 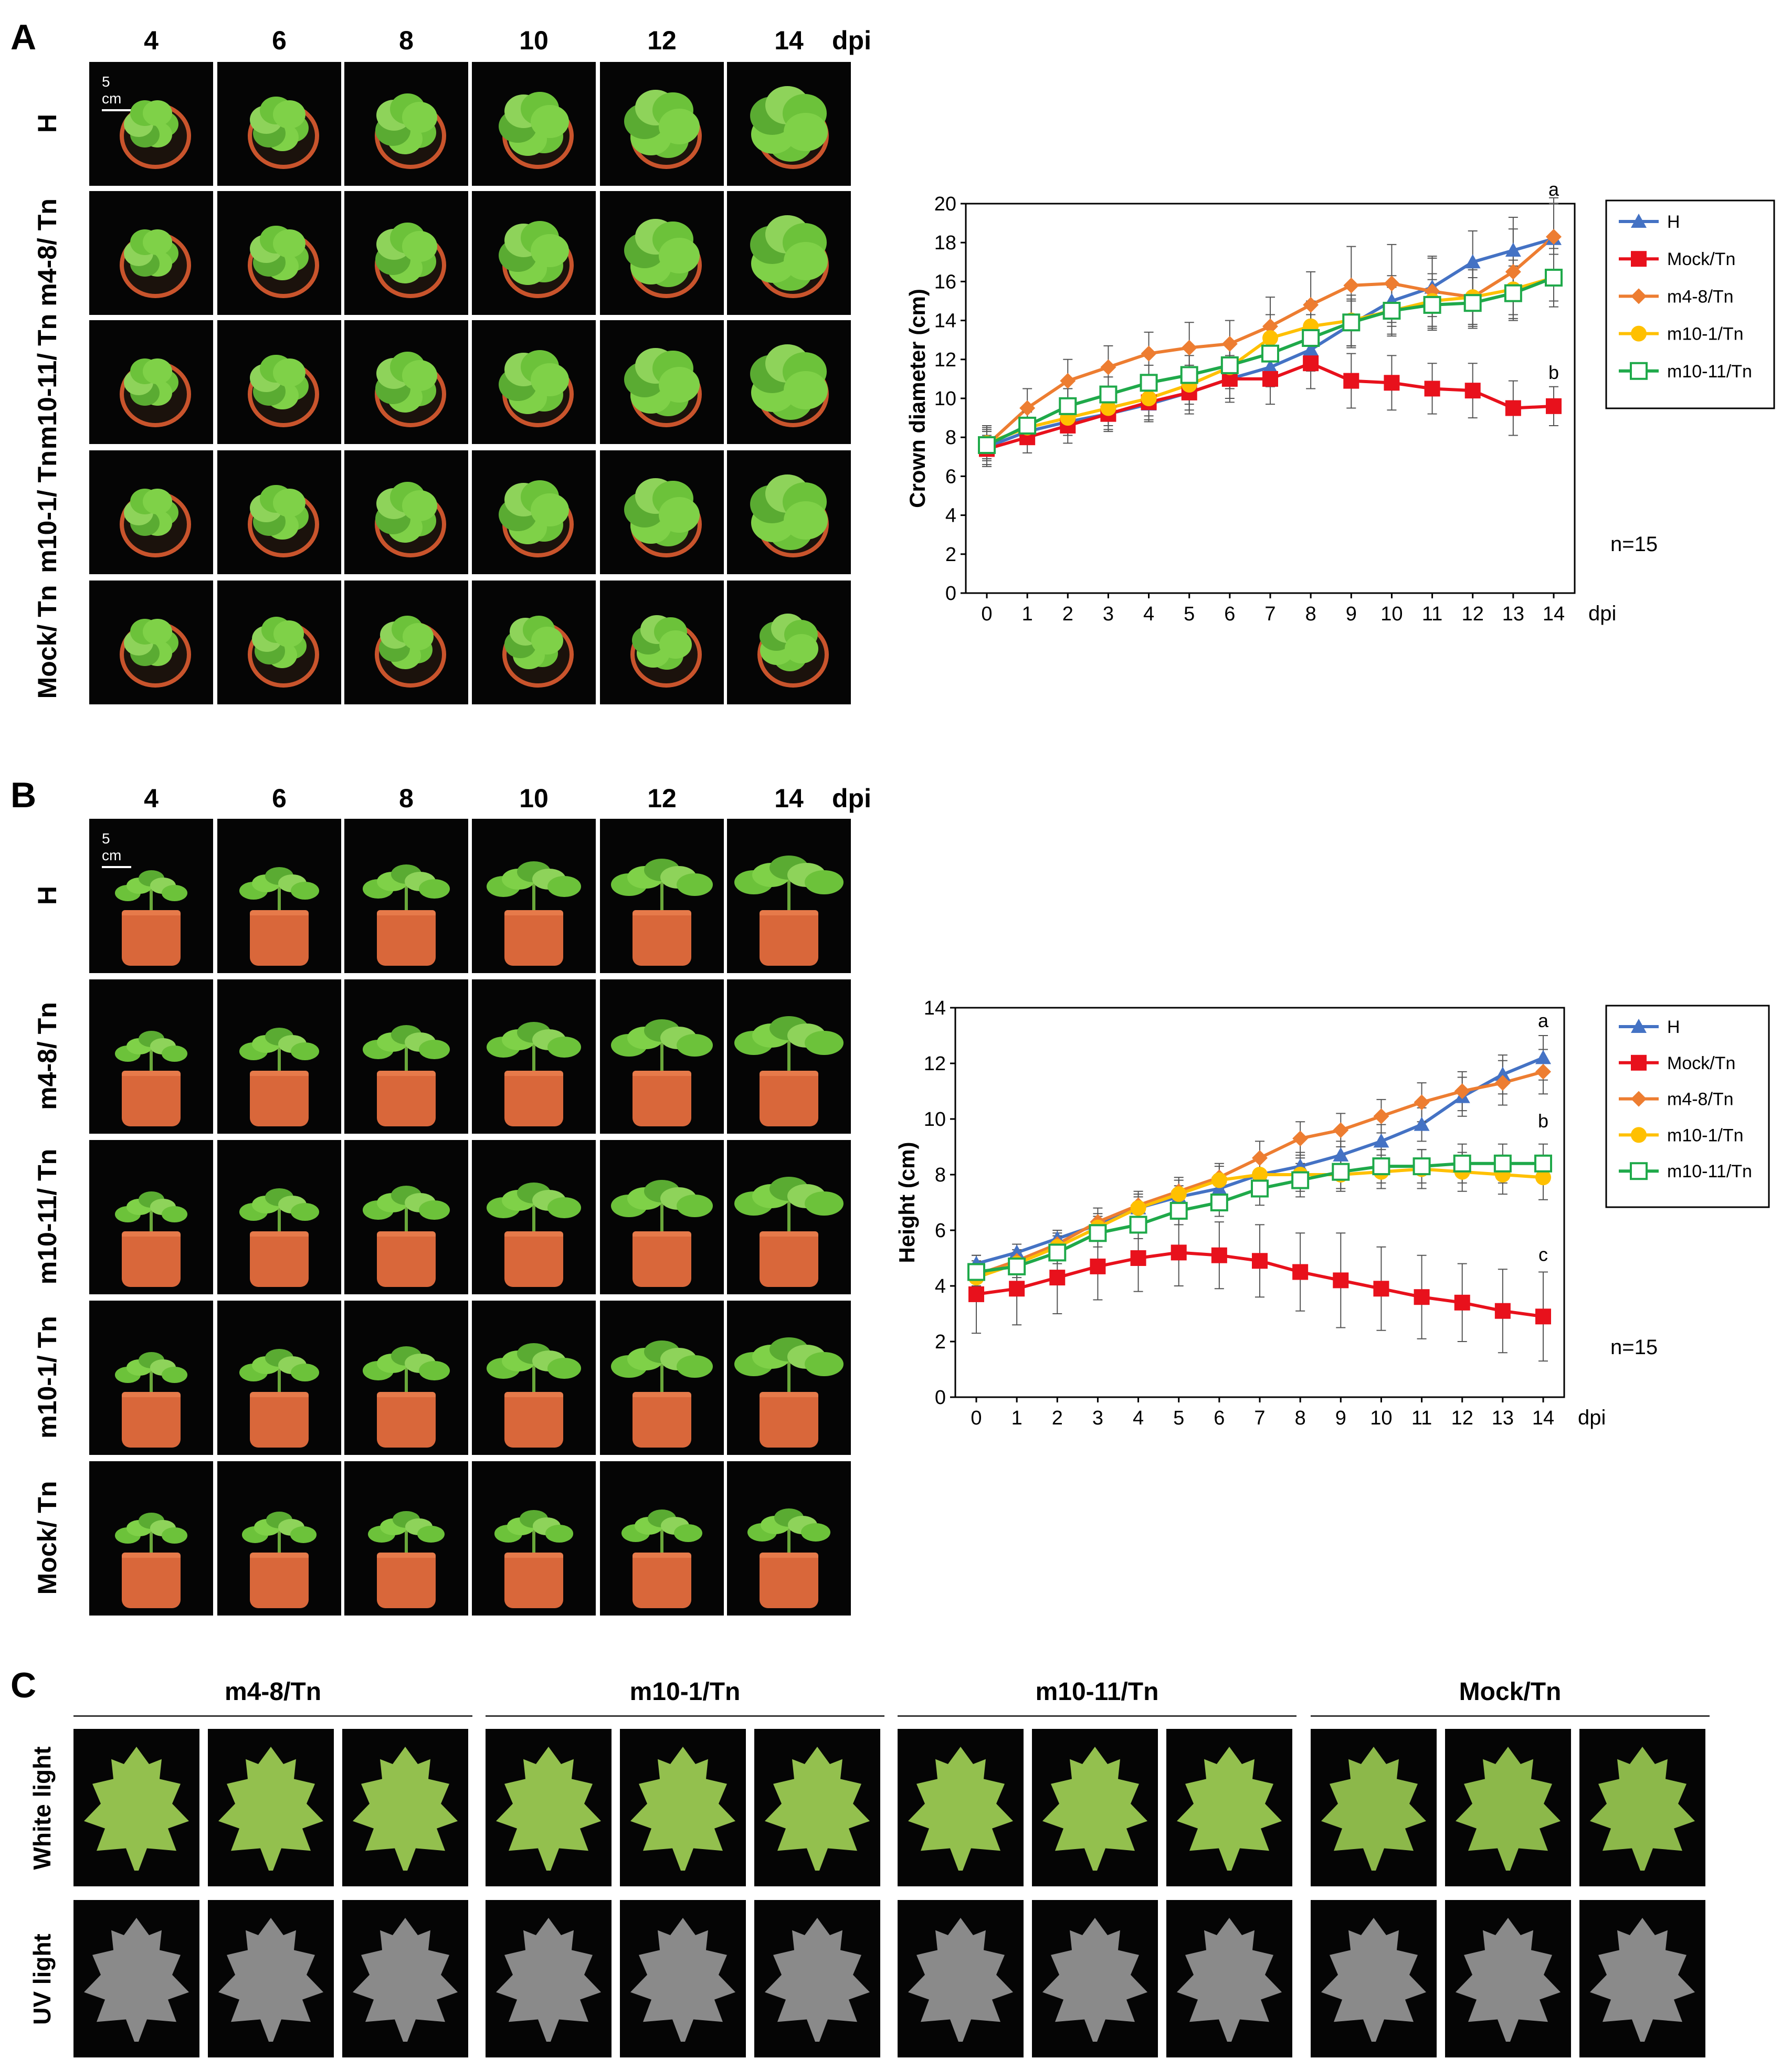 I want to click on row-label-0: H, so click(x=47, y=895).